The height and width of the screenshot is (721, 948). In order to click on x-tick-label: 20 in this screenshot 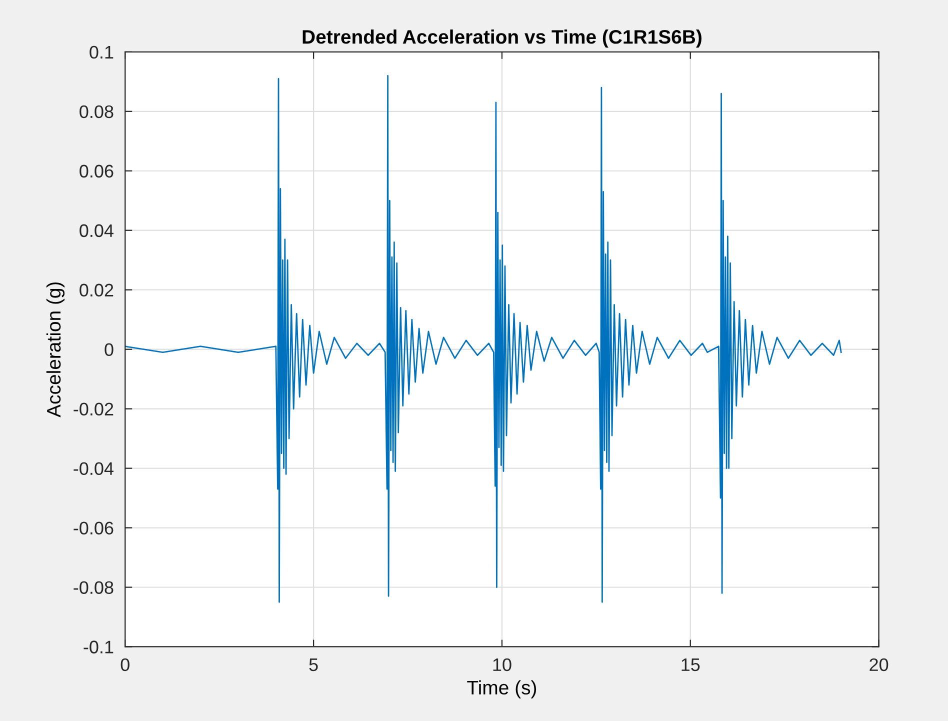, I will do `click(879, 665)`.